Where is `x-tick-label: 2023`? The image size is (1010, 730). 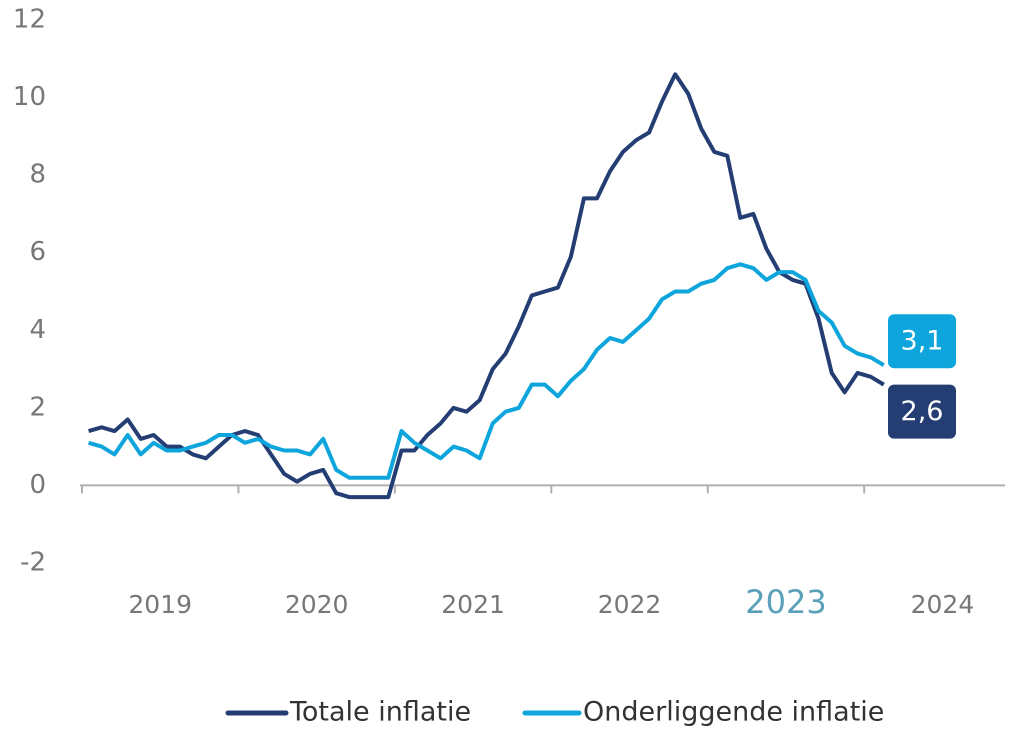 x-tick-label: 2023 is located at coordinates (785, 602).